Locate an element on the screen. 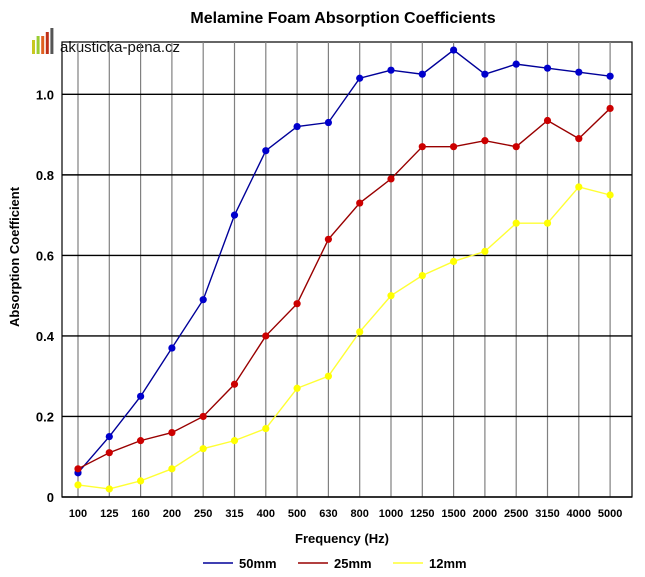 The image size is (645, 577). x-tick-label: 250 is located at coordinates (203, 514).